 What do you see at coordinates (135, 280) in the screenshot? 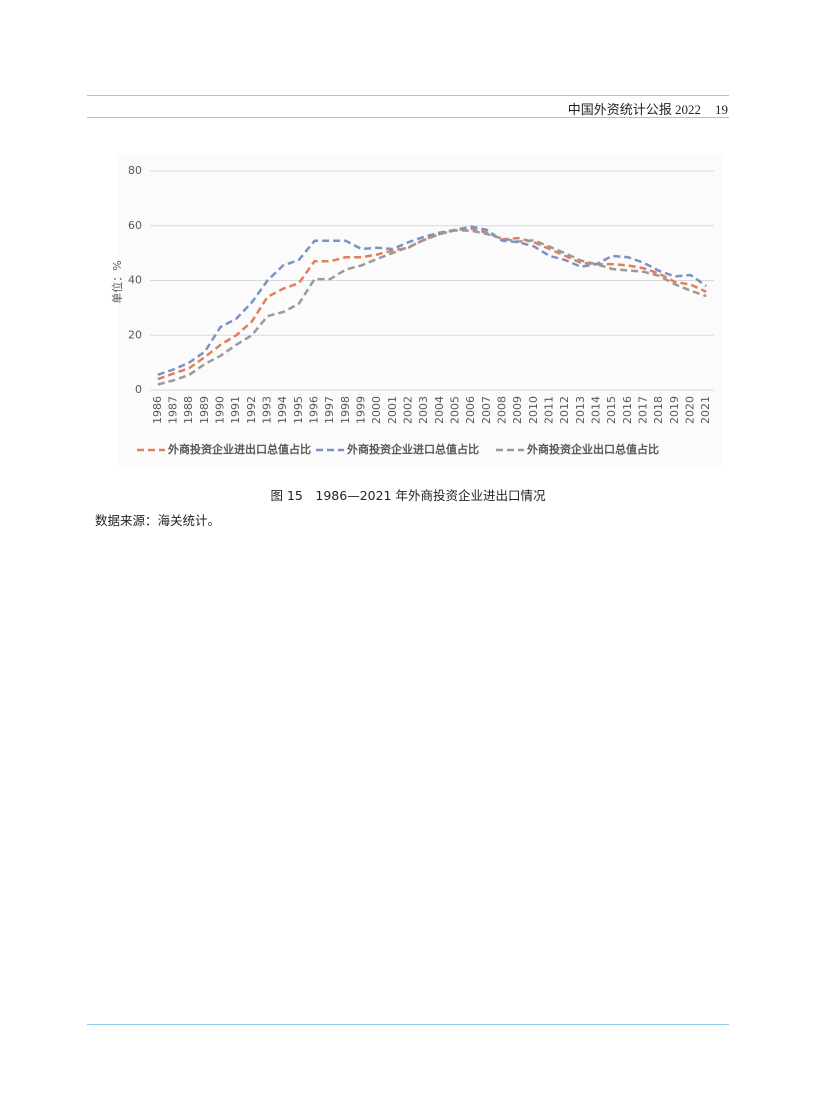
I see `y-tick-label: 40` at bounding box center [135, 280].